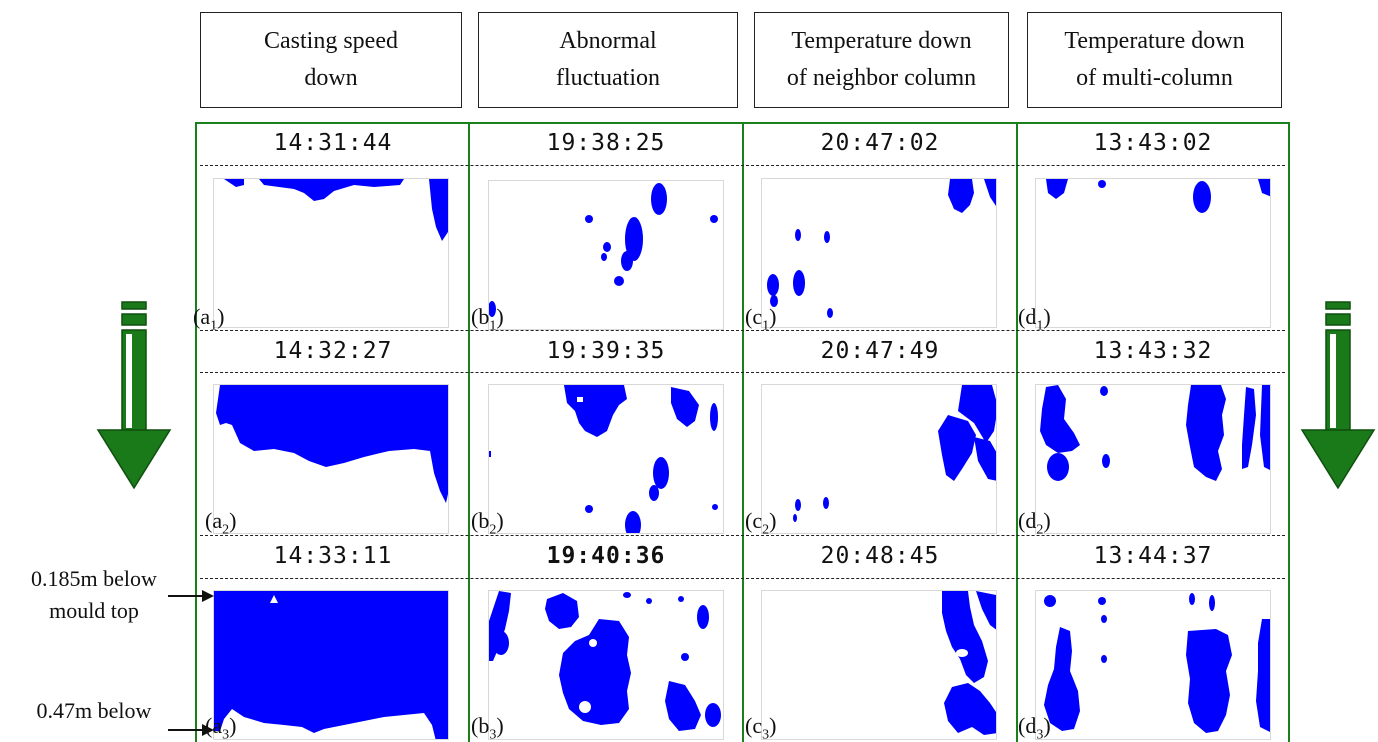 This screenshot has width=1378, height=742. I want to click on timestamp-a1: 14:31:44, so click(333, 143).